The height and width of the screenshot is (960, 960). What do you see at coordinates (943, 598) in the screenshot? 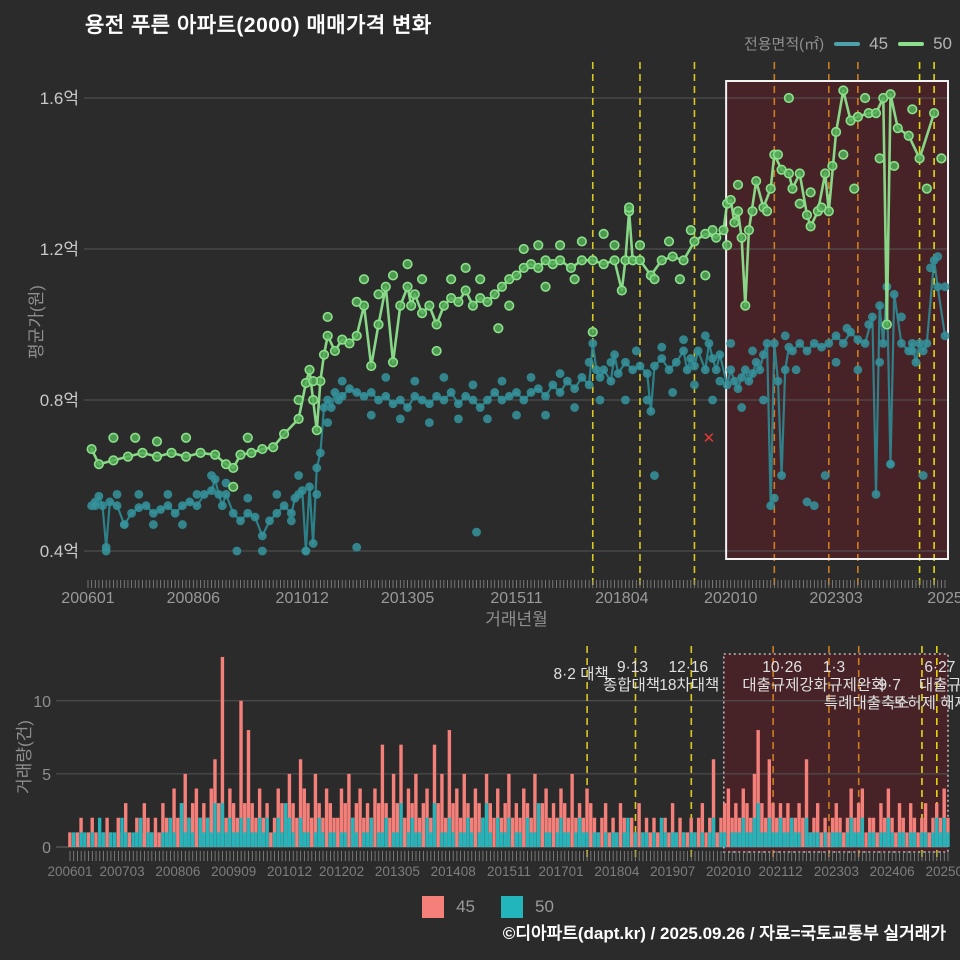
I see `svg-text: 2025` at bounding box center [943, 598].